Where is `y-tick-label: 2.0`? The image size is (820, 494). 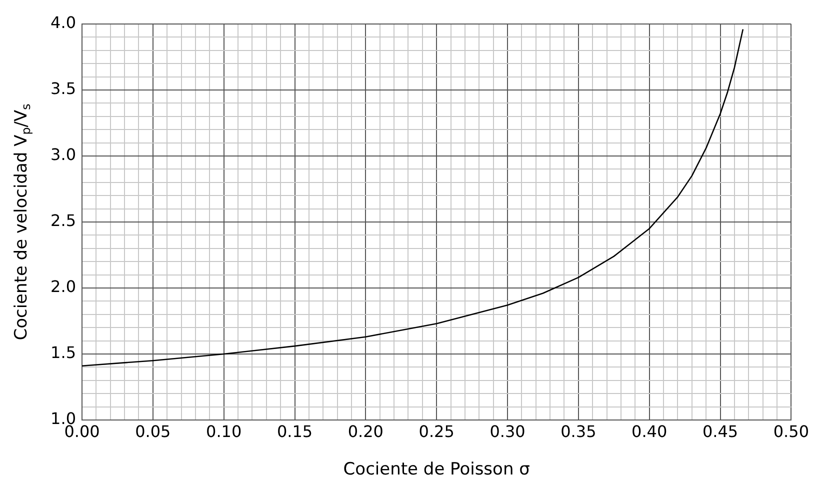 y-tick-label: 2.0 is located at coordinates (63, 286).